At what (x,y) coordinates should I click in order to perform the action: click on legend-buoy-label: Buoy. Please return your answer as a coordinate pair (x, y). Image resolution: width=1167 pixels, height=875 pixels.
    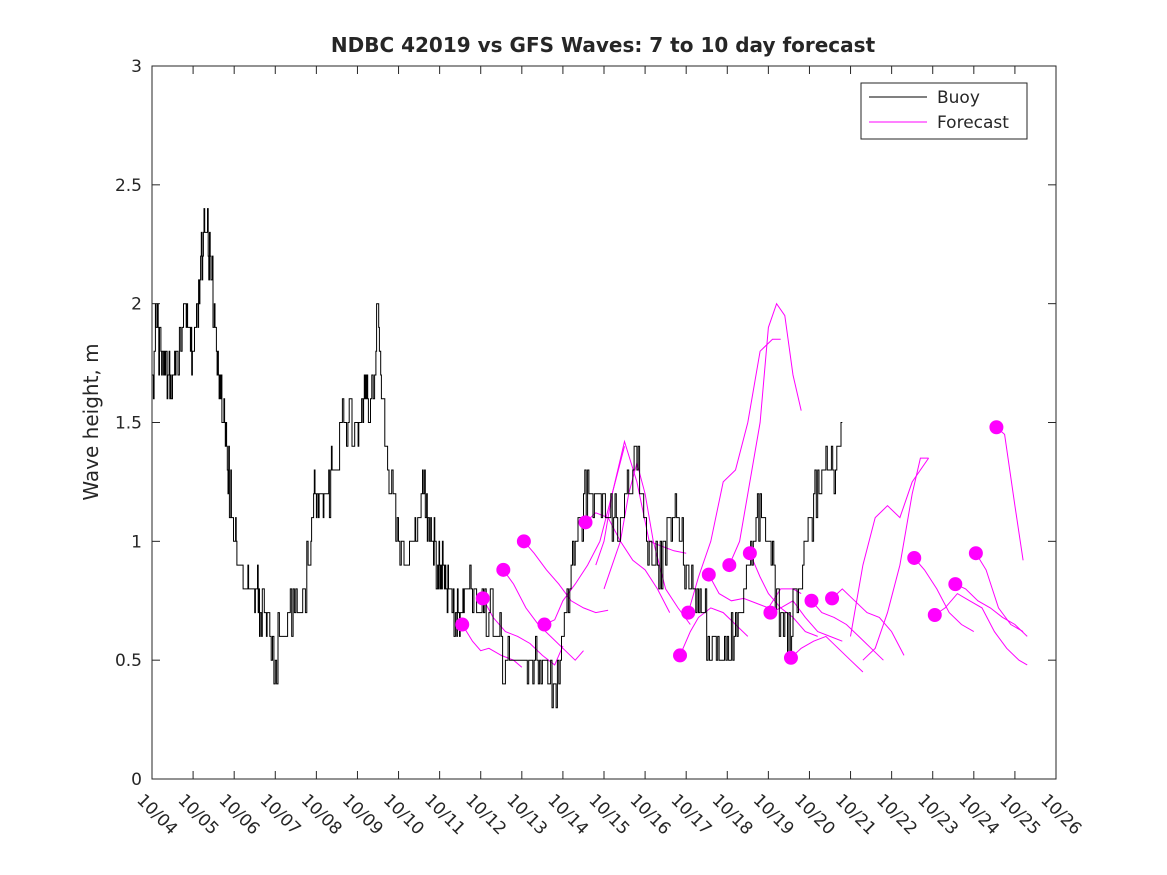
    Looking at the image, I should click on (958, 98).